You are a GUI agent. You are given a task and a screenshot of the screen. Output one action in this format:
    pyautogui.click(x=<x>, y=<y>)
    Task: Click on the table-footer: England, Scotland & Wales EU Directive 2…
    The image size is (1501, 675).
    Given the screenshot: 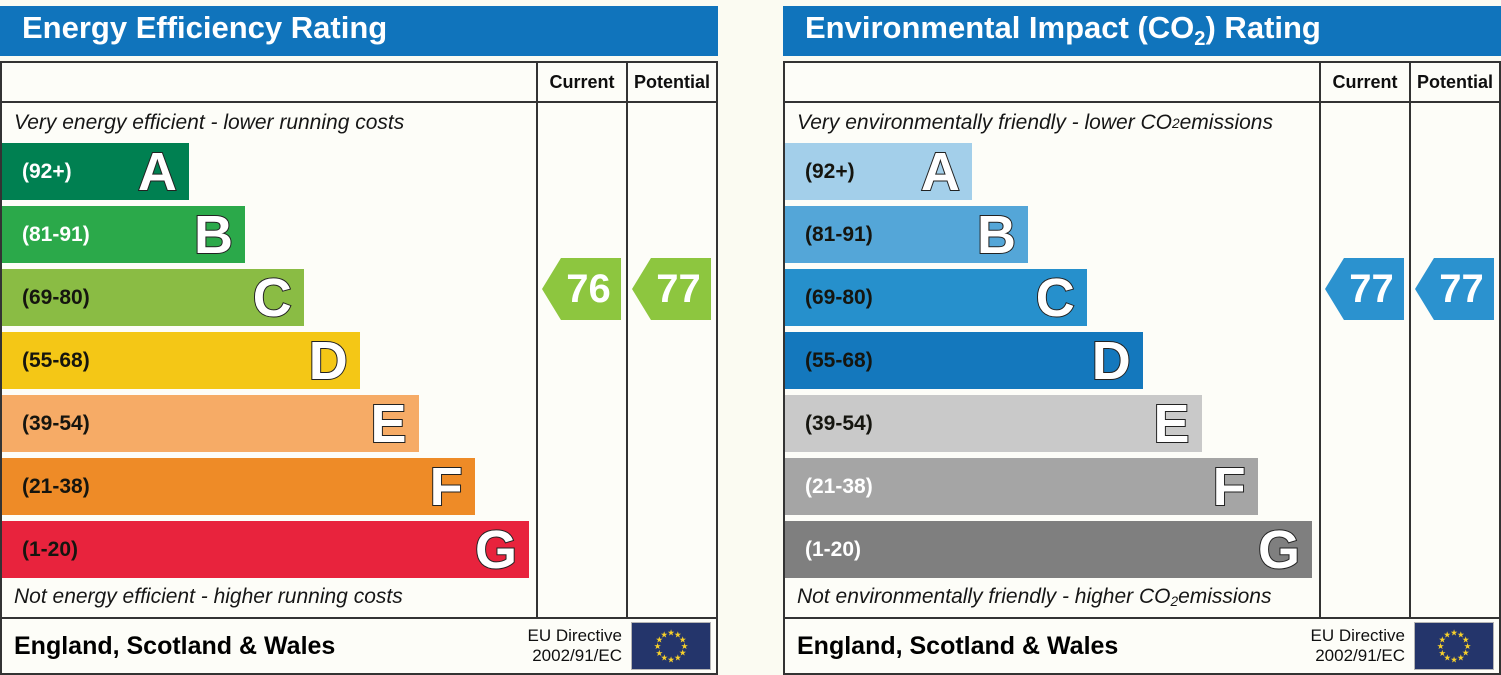 What is the action you would take?
    pyautogui.click(x=359, y=645)
    